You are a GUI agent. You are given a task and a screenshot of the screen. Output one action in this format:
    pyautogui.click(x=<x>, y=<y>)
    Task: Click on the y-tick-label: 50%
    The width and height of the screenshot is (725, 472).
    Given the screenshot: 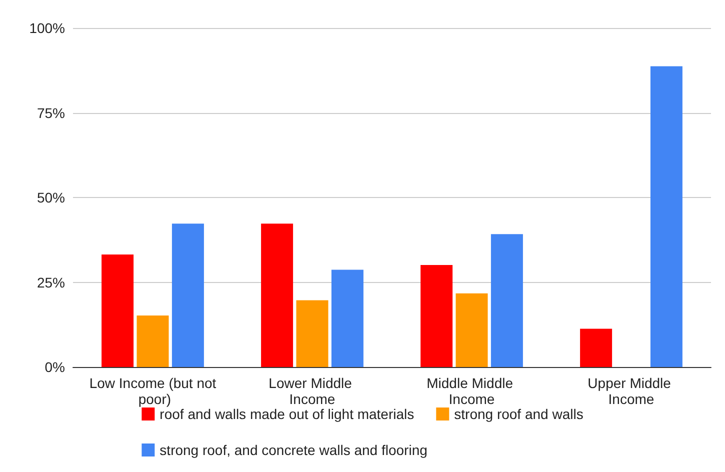 What is the action you would take?
    pyautogui.click(x=50, y=198)
    